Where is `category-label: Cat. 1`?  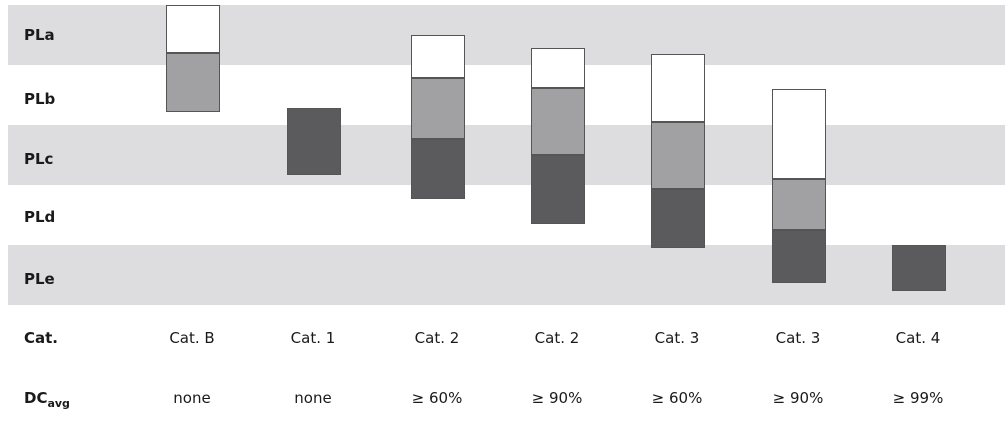 category-label: Cat. 1 is located at coordinates (313, 338).